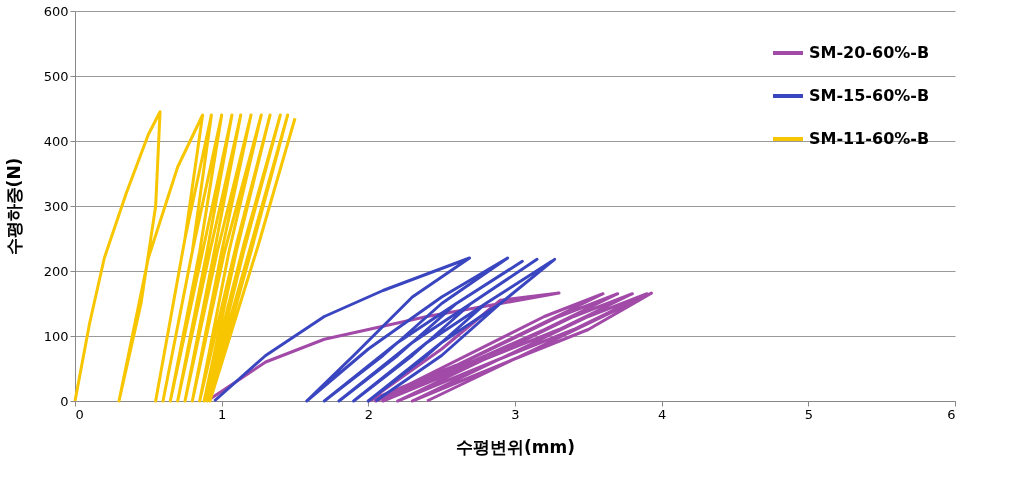 Image resolution: width=1019 pixels, height=488 pixels. Describe the element at coordinates (56, 271) in the screenshot. I see `y-tick-label: 200` at that location.